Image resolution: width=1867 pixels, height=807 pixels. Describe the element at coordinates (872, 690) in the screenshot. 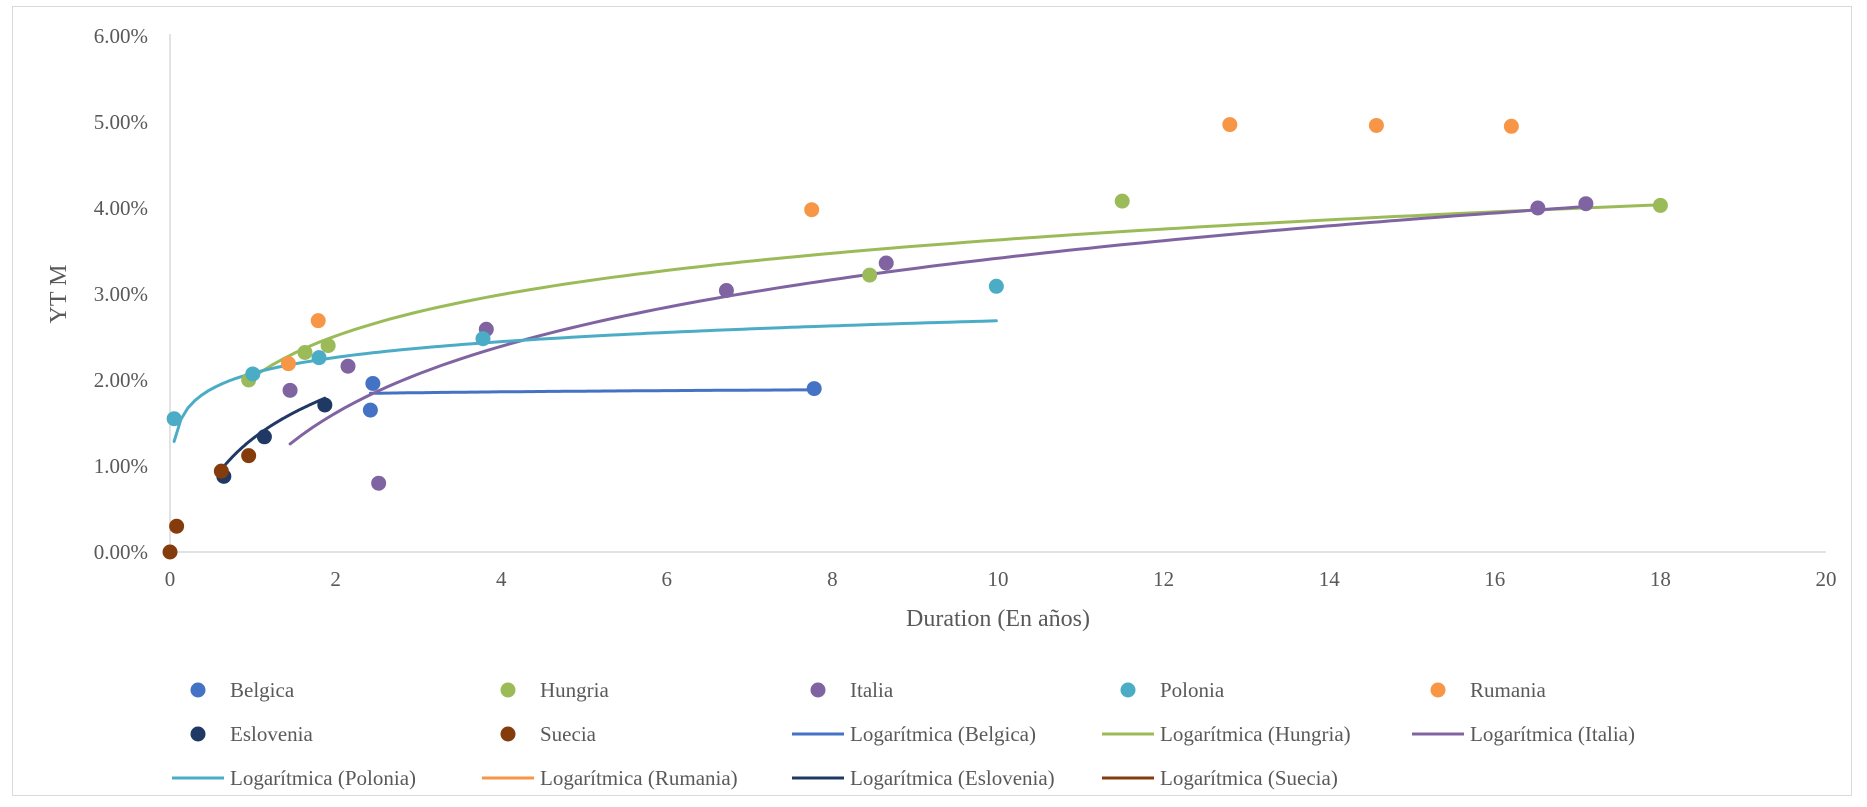

I see `legend-label: Italia` at that location.